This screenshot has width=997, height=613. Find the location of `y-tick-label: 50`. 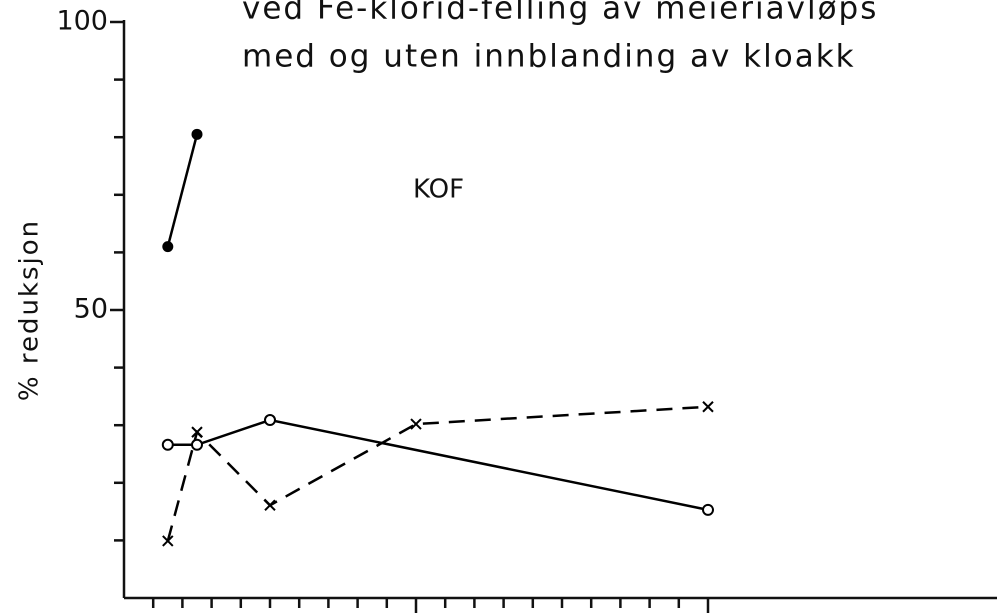

y-tick-label: 50 is located at coordinates (91, 309).